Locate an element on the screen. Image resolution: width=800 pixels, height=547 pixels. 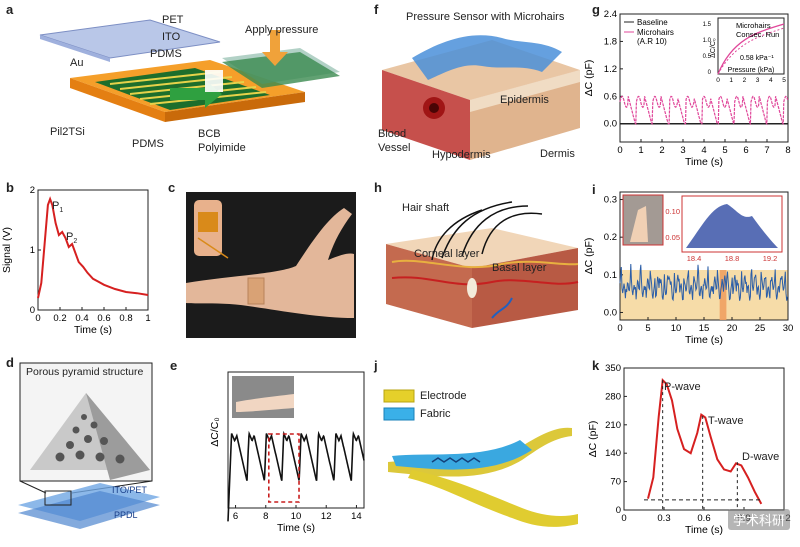
label-p-wave: P-wave is located at coordinates (682, 387).